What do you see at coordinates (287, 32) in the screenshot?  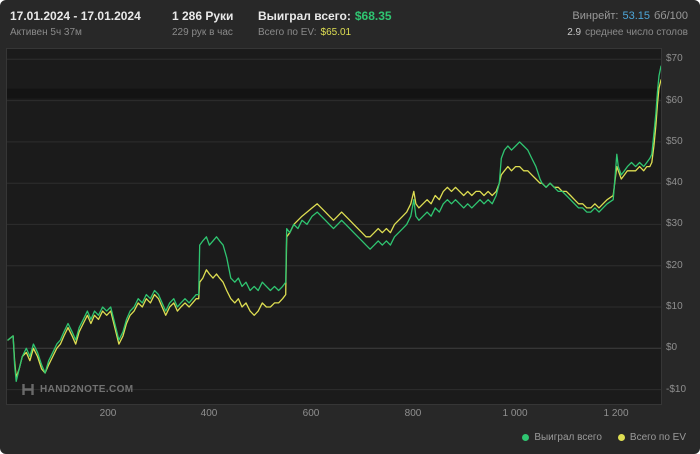 I see `ev-label: Всего по EV:` at bounding box center [287, 32].